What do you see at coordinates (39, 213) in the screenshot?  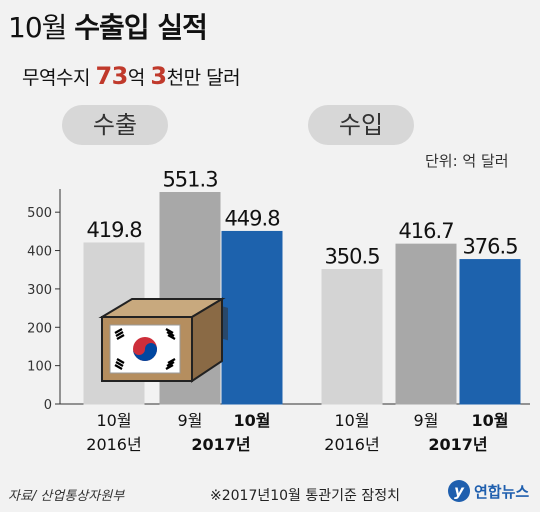 I see `y-tick-label-500: 500` at bounding box center [39, 213].